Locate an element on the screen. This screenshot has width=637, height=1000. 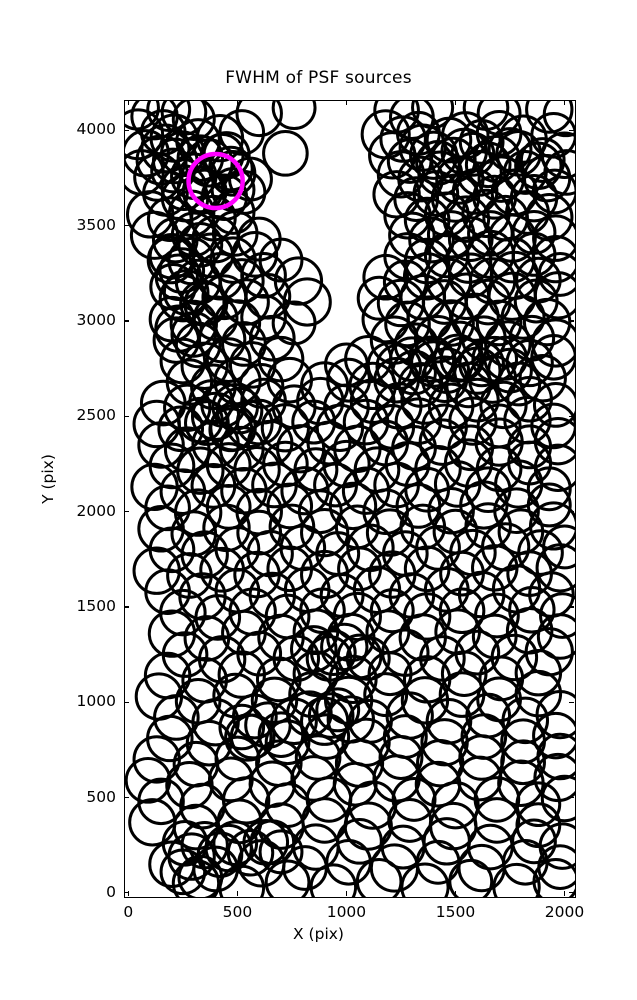
x-tick-label: 1000 is located at coordinates (346, 912).